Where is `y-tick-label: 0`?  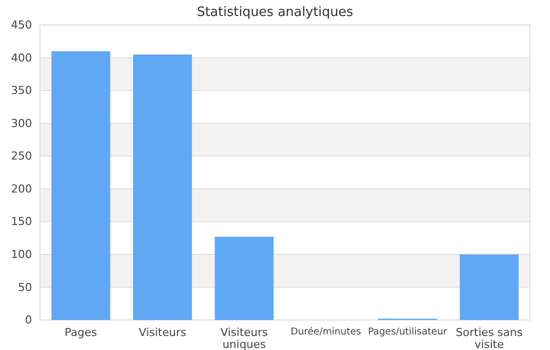
y-tick-label: 0 is located at coordinates (28, 320).